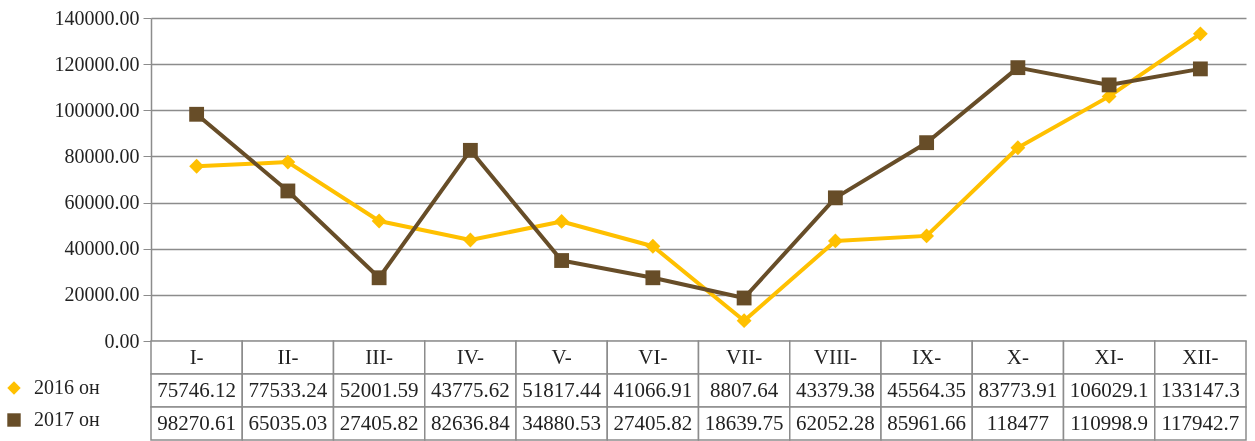  Describe the element at coordinates (835, 422) in the screenshot. I see `data-label: 62052.28` at that location.